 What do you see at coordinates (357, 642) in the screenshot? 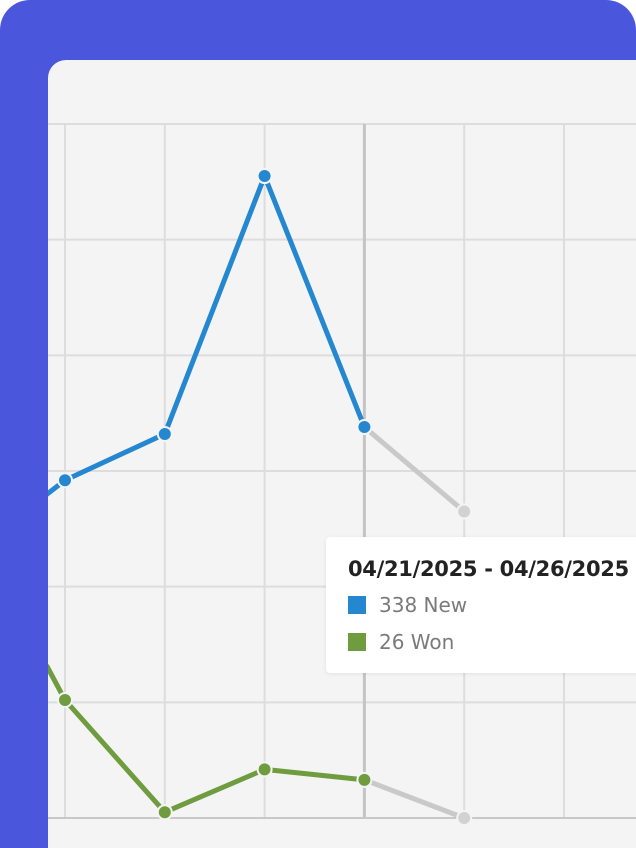
I see `won-swatch-icon` at bounding box center [357, 642].